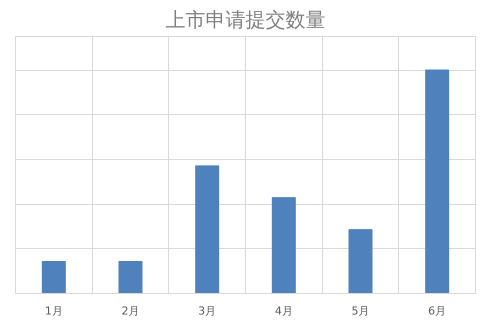 This screenshot has width=480, height=320. What do you see at coordinates (437, 311) in the screenshot?
I see `x-tick-label: 6月` at bounding box center [437, 311].